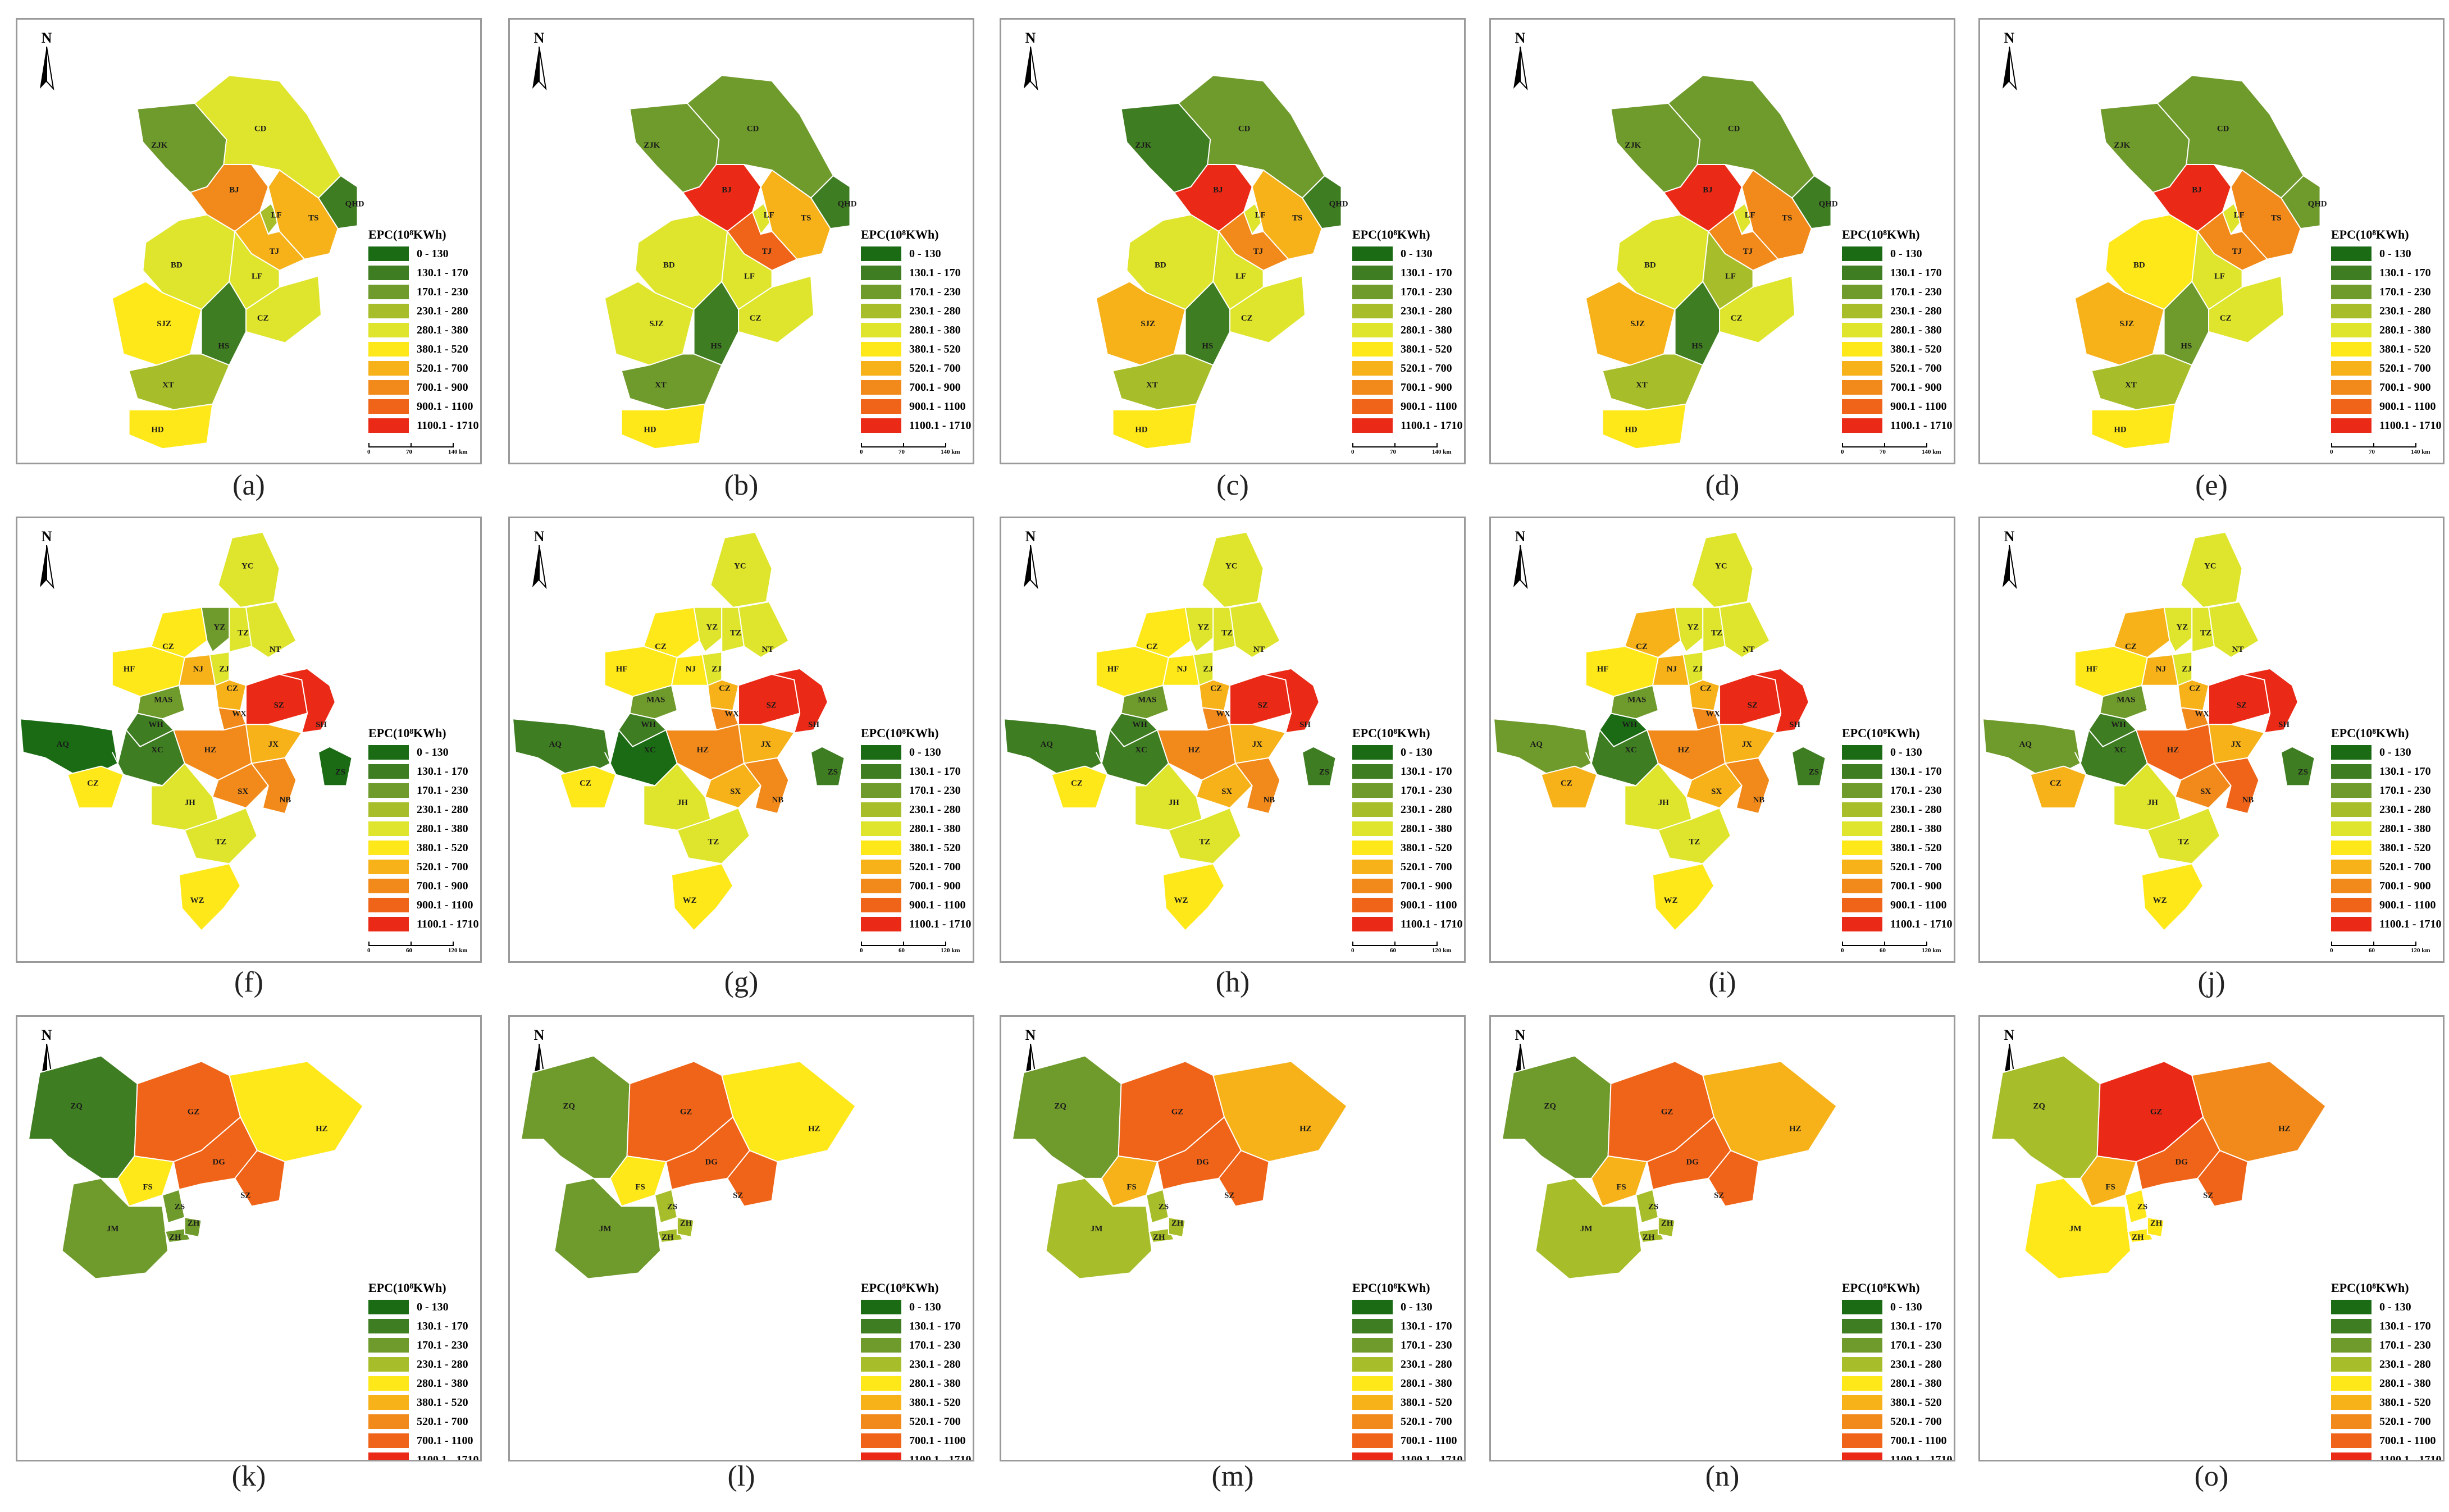 Image resolution: width=2449 pixels, height=1512 pixels. What do you see at coordinates (2407, 904) in the screenshot?
I see `legend-label: 900.1 - 1100` at bounding box center [2407, 904].